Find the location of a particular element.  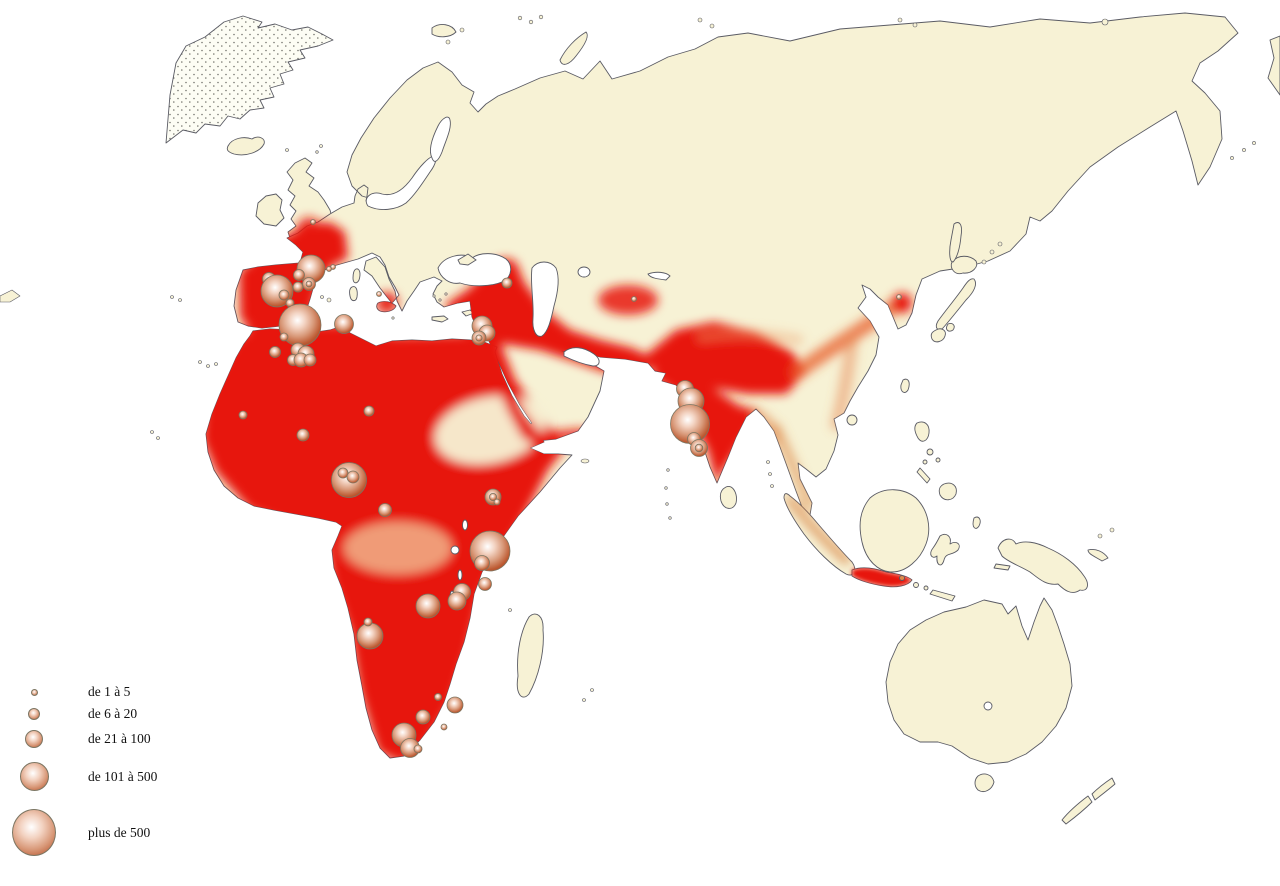

kyushu is located at coordinates (938, 335).